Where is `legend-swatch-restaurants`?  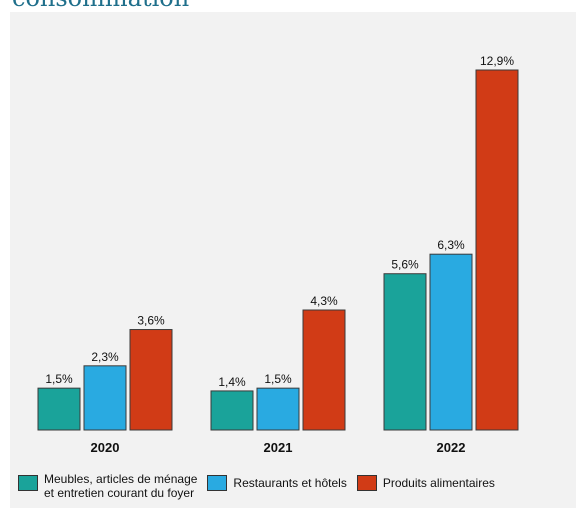
legend-swatch-restaurants is located at coordinates (217, 483).